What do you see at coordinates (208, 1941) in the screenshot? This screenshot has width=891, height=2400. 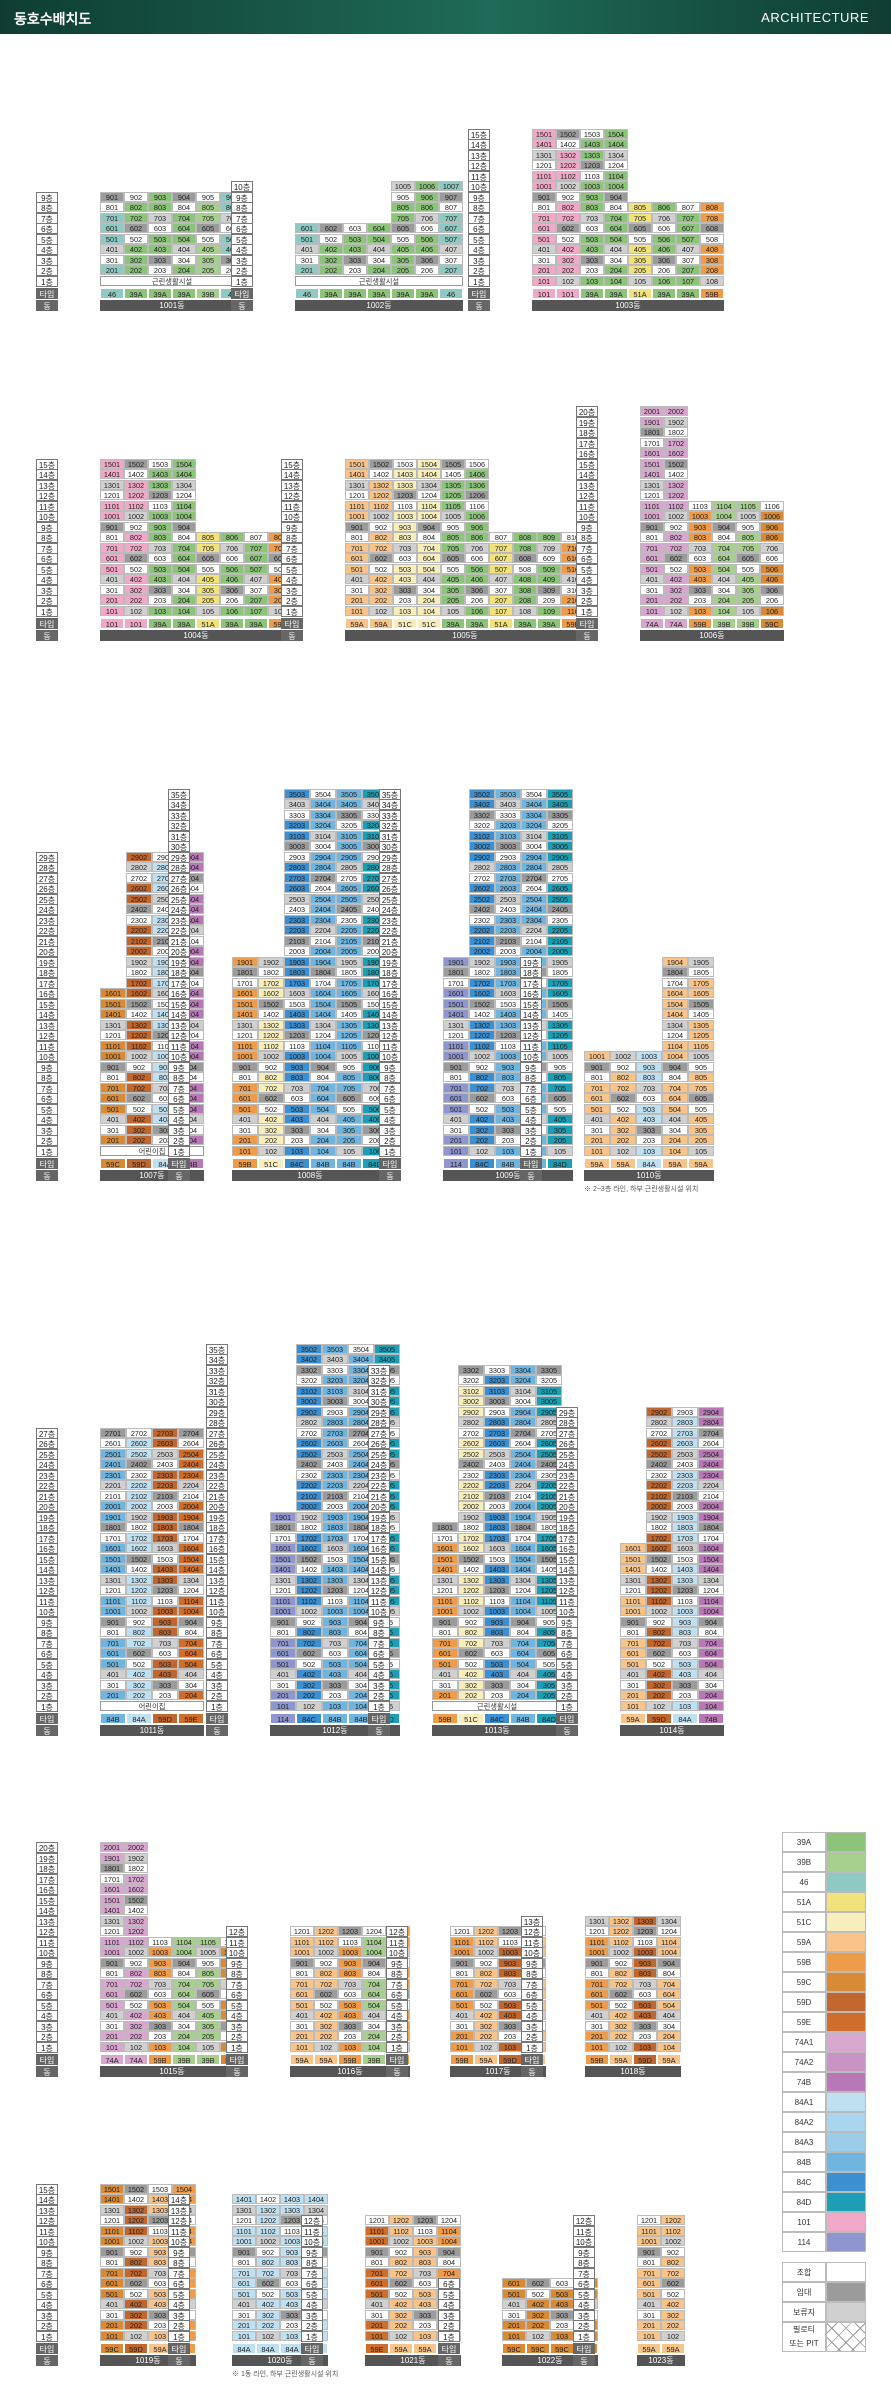 I see `unit-cell: 1105` at bounding box center [208, 1941].